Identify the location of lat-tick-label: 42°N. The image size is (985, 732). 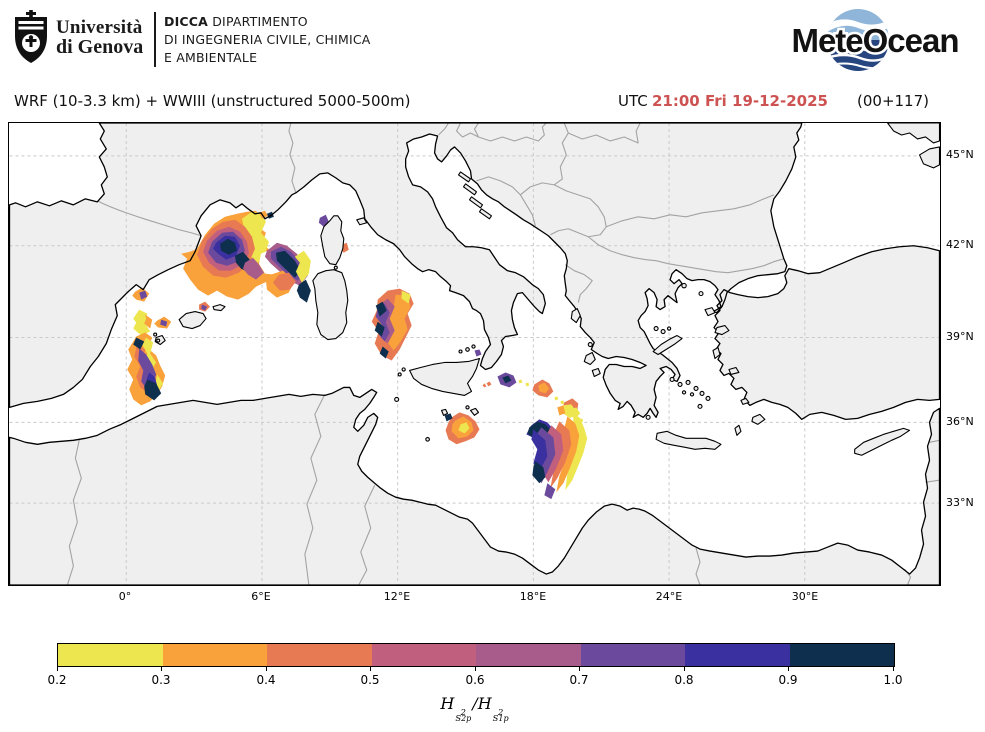
(960, 244).